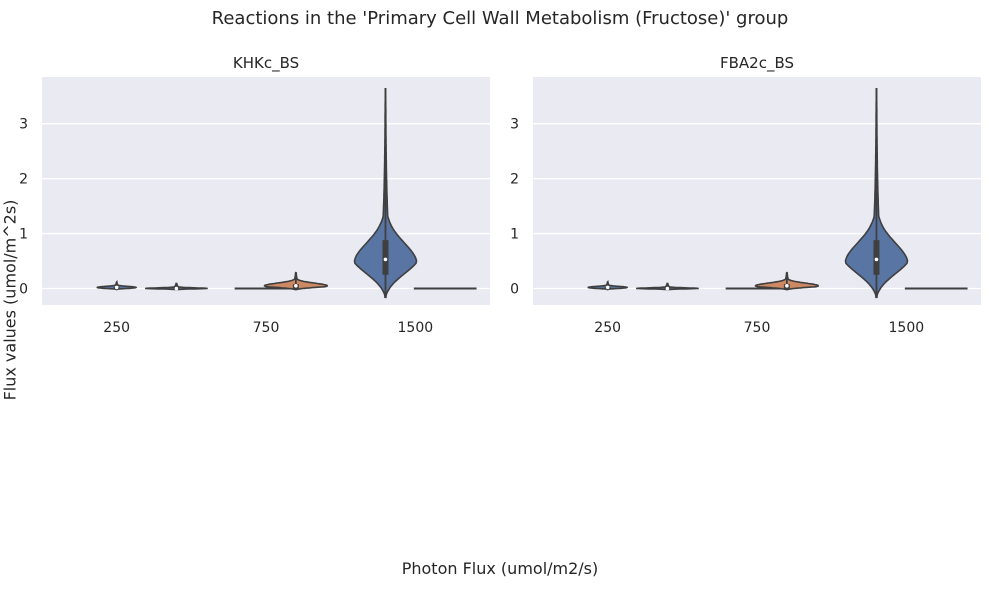 The width and height of the screenshot is (1000, 600). I want to click on subplot-title: KHKc_BS, so click(266, 63).